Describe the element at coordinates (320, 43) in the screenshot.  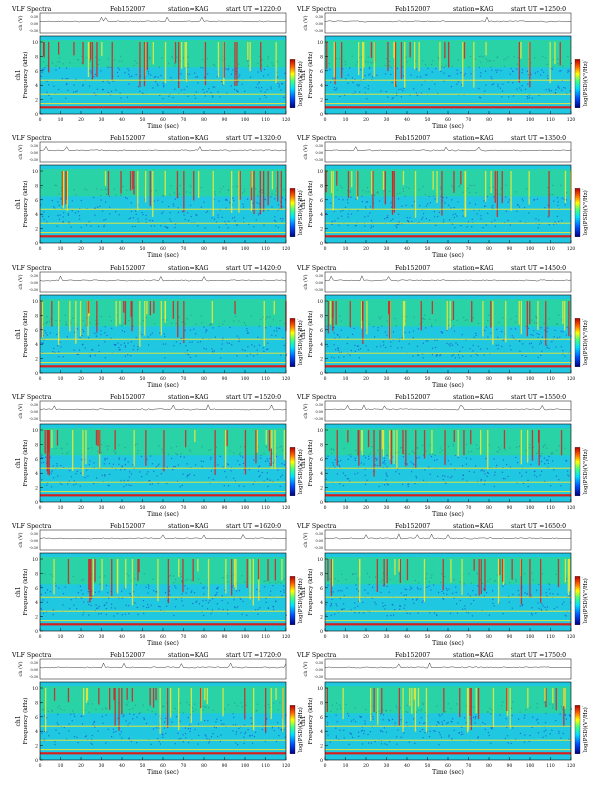
I see `y-tick-label: 10` at that location.